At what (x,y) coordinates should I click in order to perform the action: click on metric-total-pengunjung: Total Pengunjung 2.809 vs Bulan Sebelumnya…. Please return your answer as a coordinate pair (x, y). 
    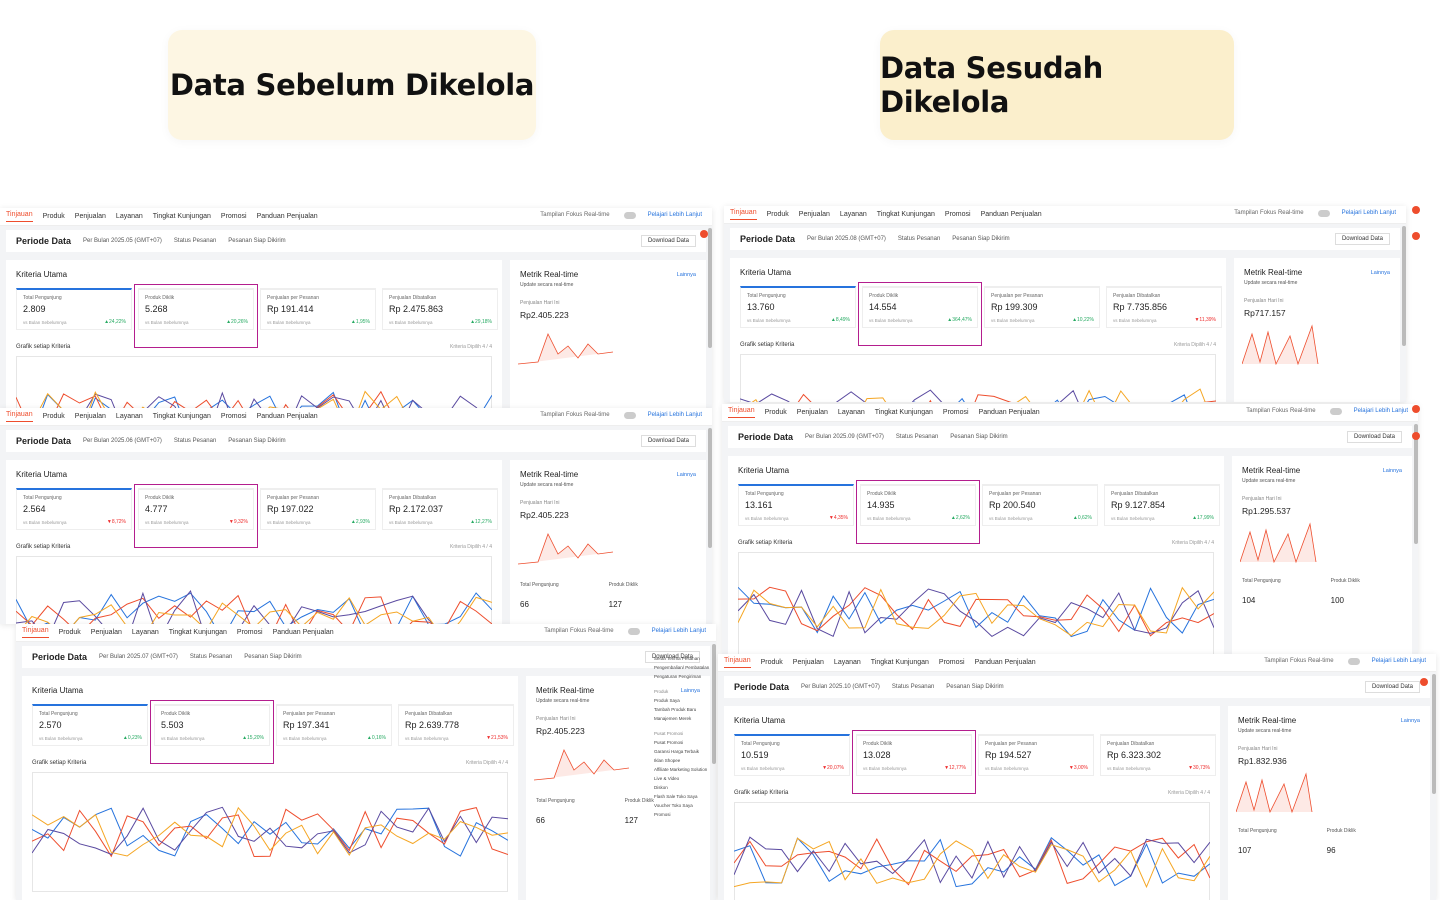
    Looking at the image, I should click on (74, 309).